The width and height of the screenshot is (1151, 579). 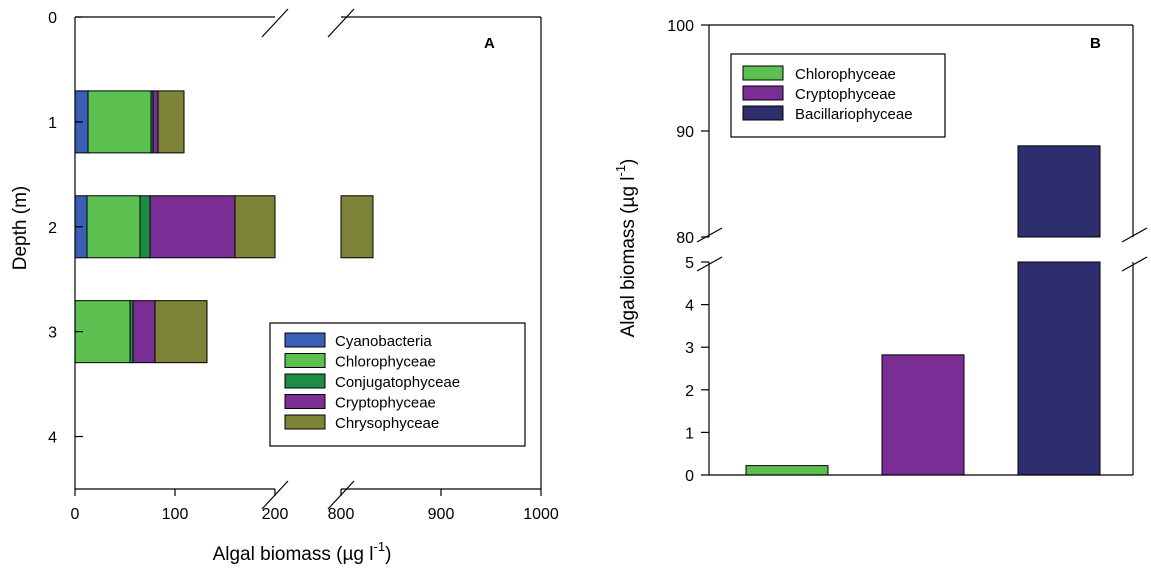 What do you see at coordinates (20, 228) in the screenshot?
I see `panel-a-y-axis-label: Depth (m)` at bounding box center [20, 228].